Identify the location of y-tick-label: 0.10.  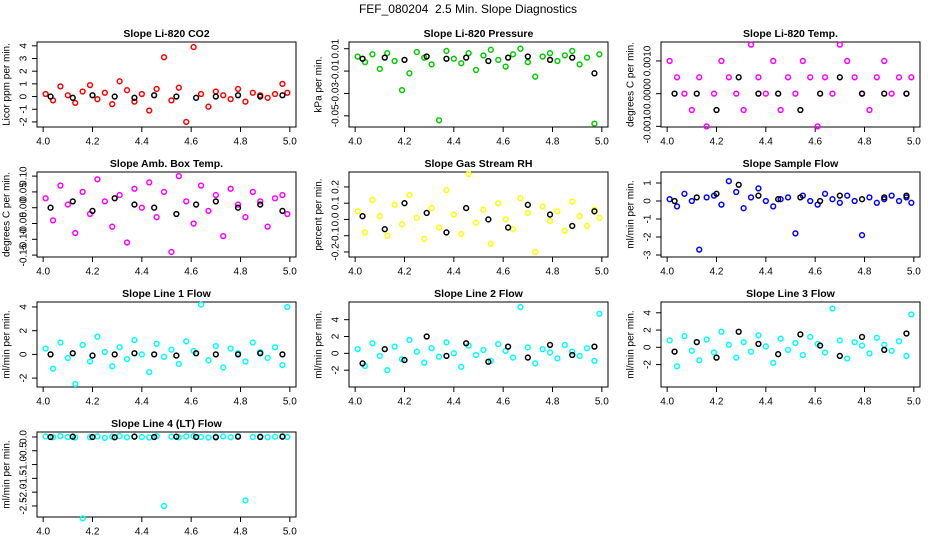
(24, 176).